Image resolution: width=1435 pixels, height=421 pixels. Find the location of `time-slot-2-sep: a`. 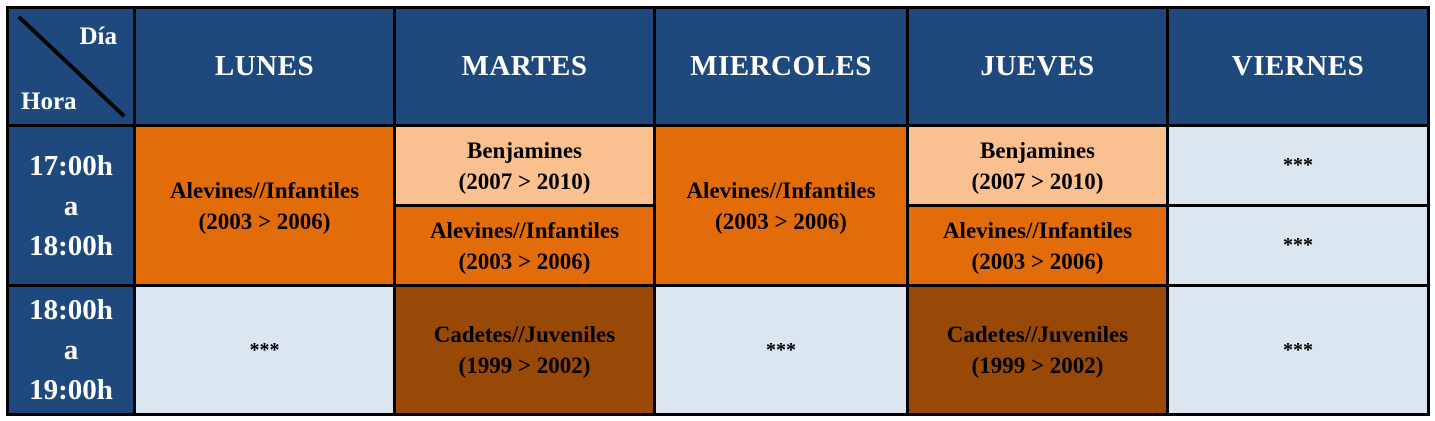

time-slot-2-sep: a is located at coordinates (71, 350).